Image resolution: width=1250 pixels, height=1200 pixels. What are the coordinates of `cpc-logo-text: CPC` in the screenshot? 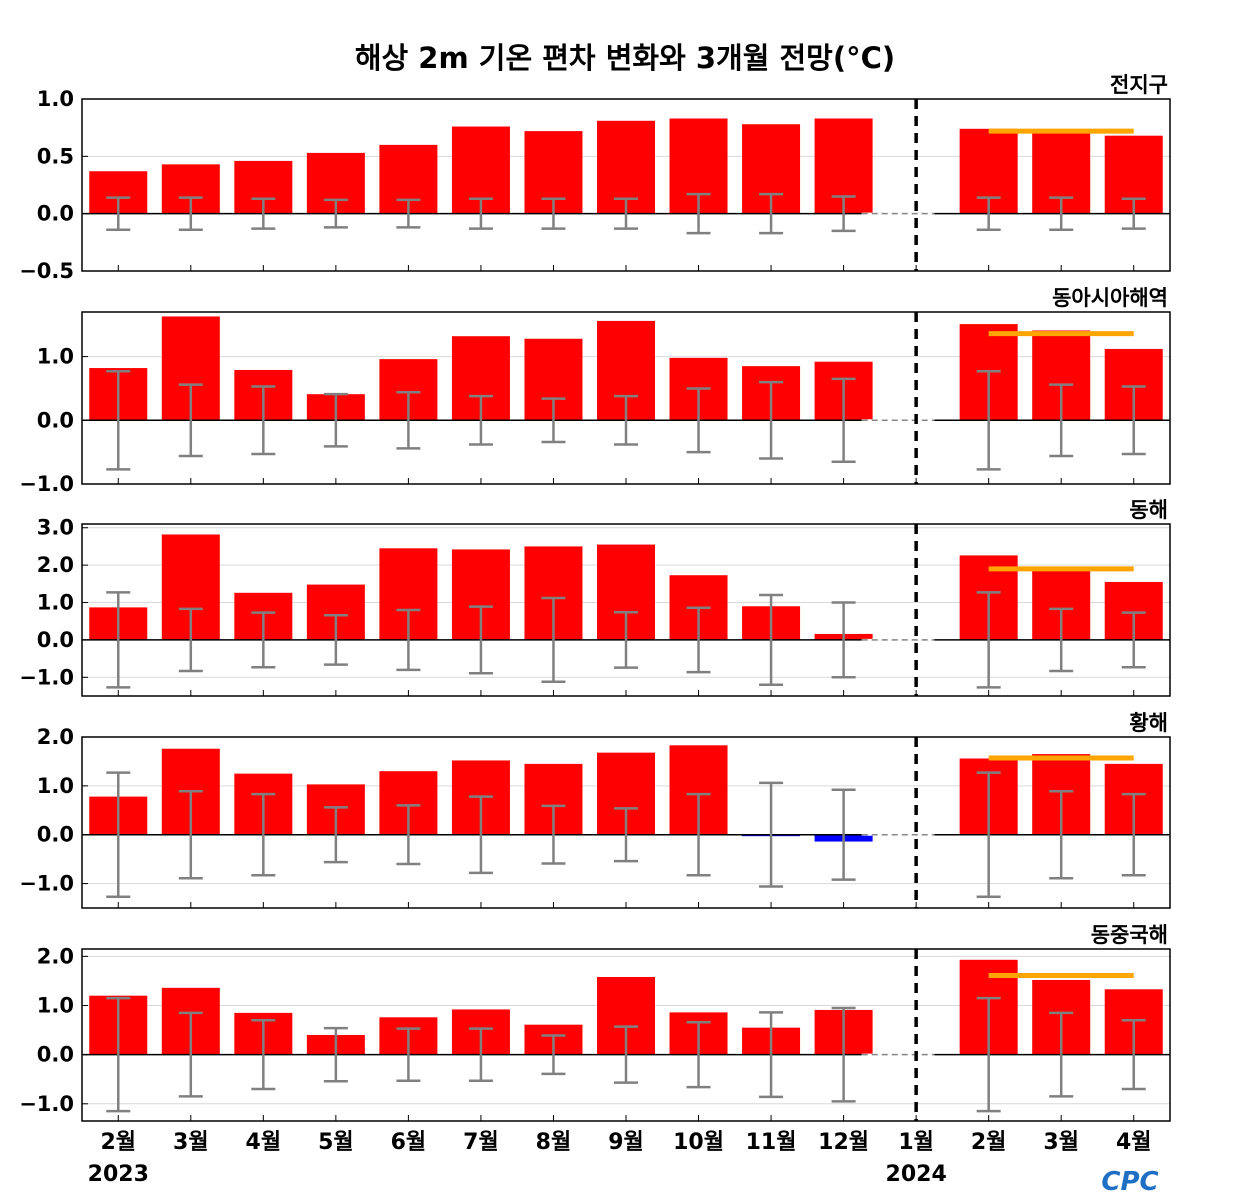 It's located at (1129, 1182).